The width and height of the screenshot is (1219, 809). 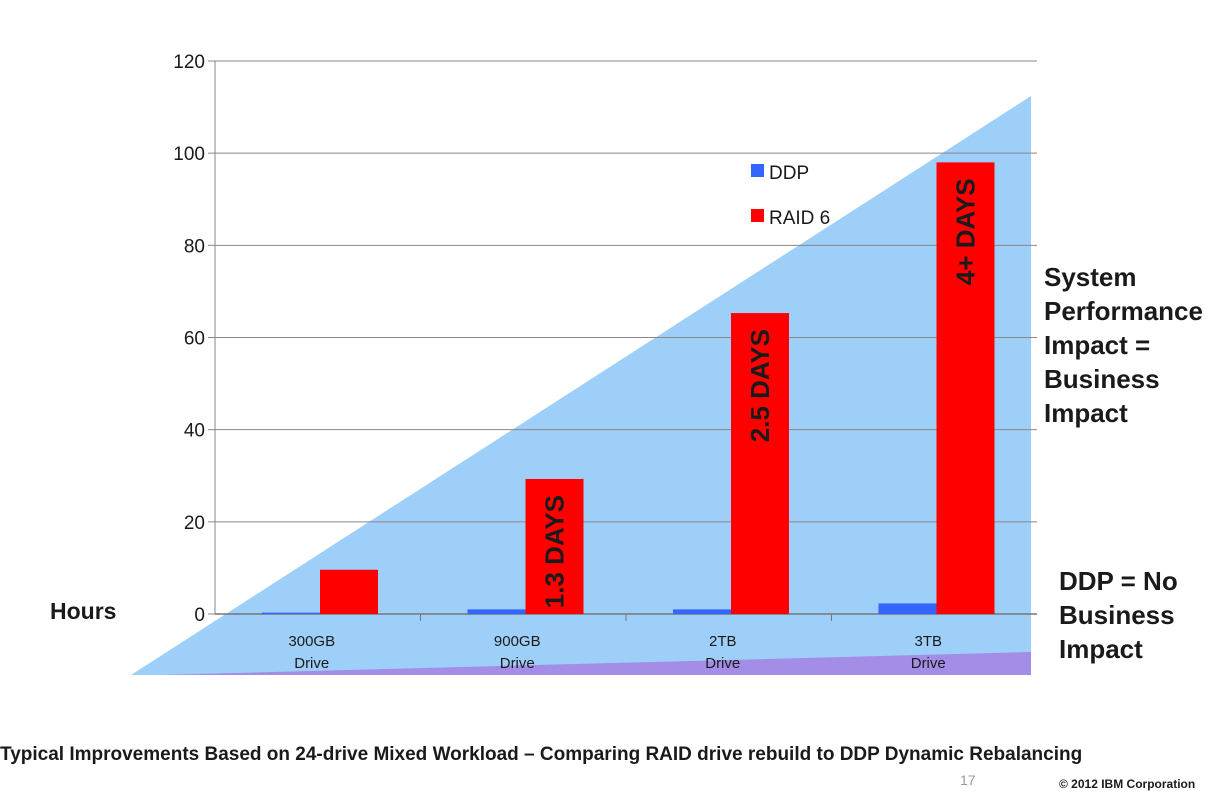 What do you see at coordinates (194, 523) in the screenshot?
I see `y-tick-label: 20` at bounding box center [194, 523].